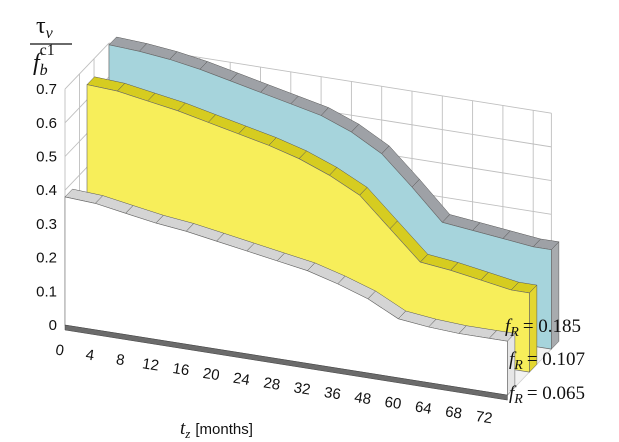 This screenshot has height=442, width=619. I want to click on y-tick-label: 0.1, so click(46, 291).